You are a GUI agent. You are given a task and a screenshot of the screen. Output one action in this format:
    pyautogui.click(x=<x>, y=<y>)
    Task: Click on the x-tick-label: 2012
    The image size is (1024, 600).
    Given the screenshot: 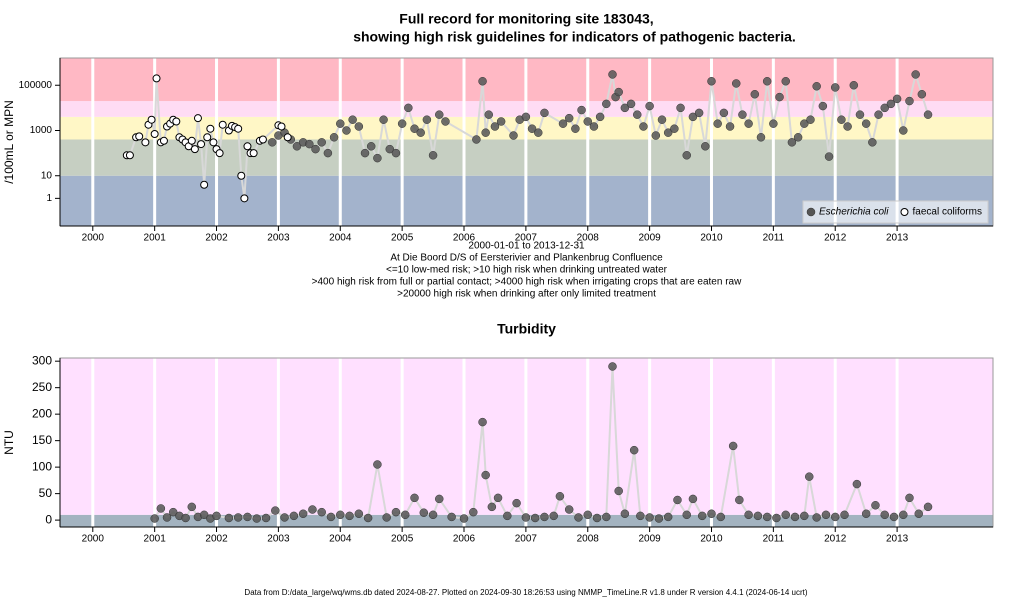 What is the action you would take?
    pyautogui.click(x=835, y=238)
    